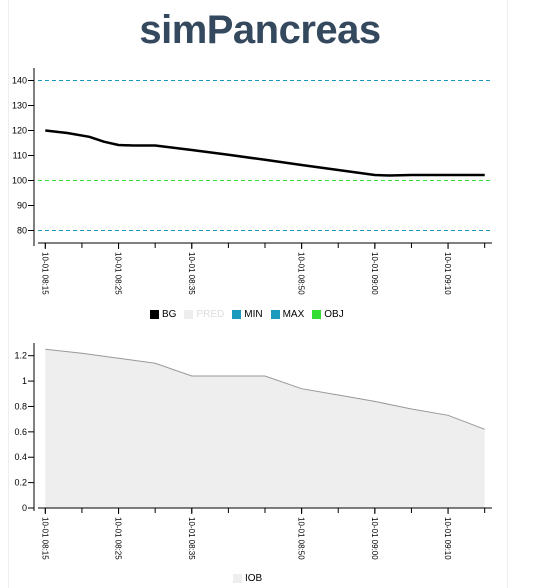 The height and width of the screenshot is (588, 551). What do you see at coordinates (44, 538) in the screenshot?
I see `iob-x-tick-label: 10-01 08:15` at bounding box center [44, 538].